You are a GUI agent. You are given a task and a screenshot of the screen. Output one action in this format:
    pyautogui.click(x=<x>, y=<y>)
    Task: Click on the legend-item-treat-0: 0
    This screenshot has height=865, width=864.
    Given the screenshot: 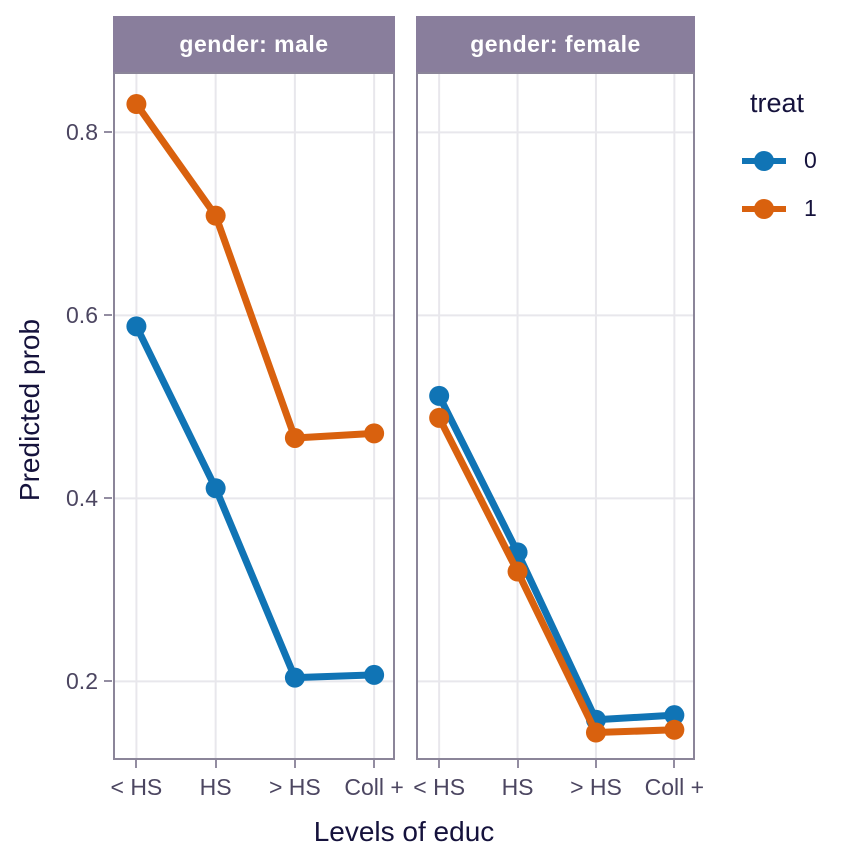 What is the action you would take?
    pyautogui.click(x=802, y=160)
    